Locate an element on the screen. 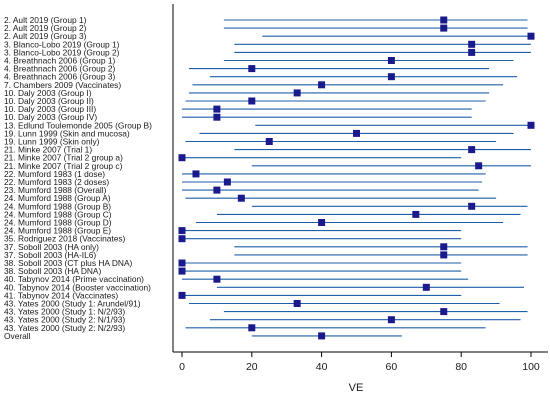  study-label: 43. Yates 2000 (Study 2: N/2/93) is located at coordinates (64, 328).